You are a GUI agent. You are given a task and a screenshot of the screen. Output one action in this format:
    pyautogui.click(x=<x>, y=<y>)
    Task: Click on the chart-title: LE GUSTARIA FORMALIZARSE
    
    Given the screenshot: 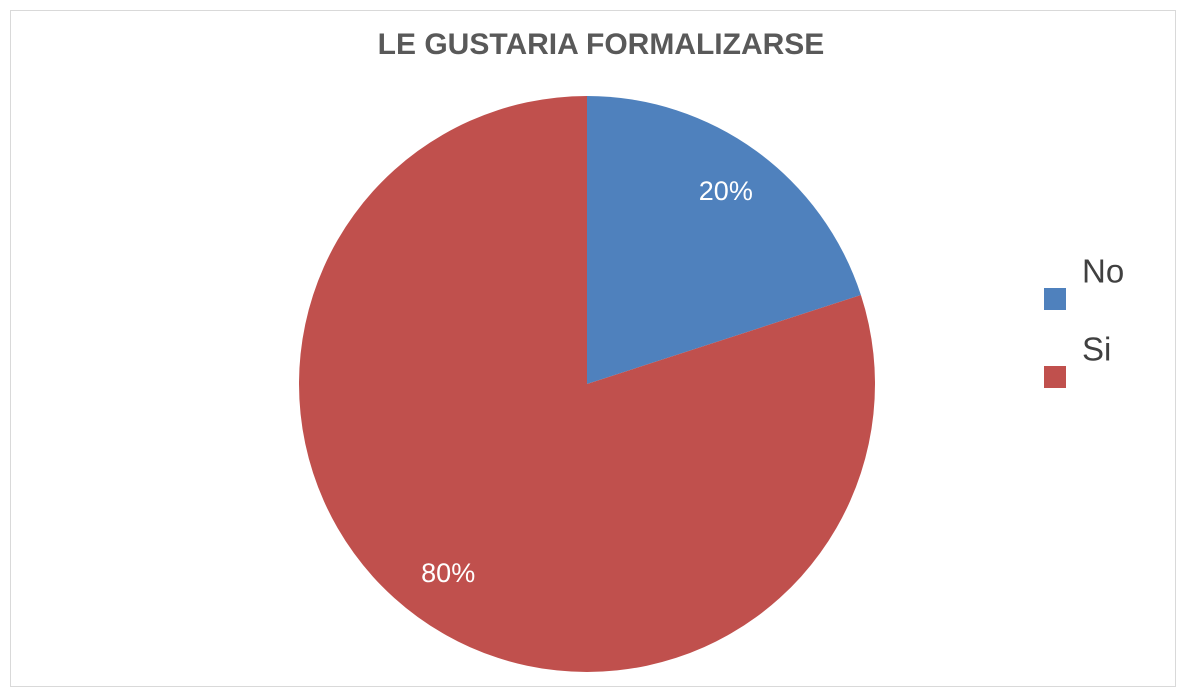 What is the action you would take?
    pyautogui.click(x=601, y=44)
    